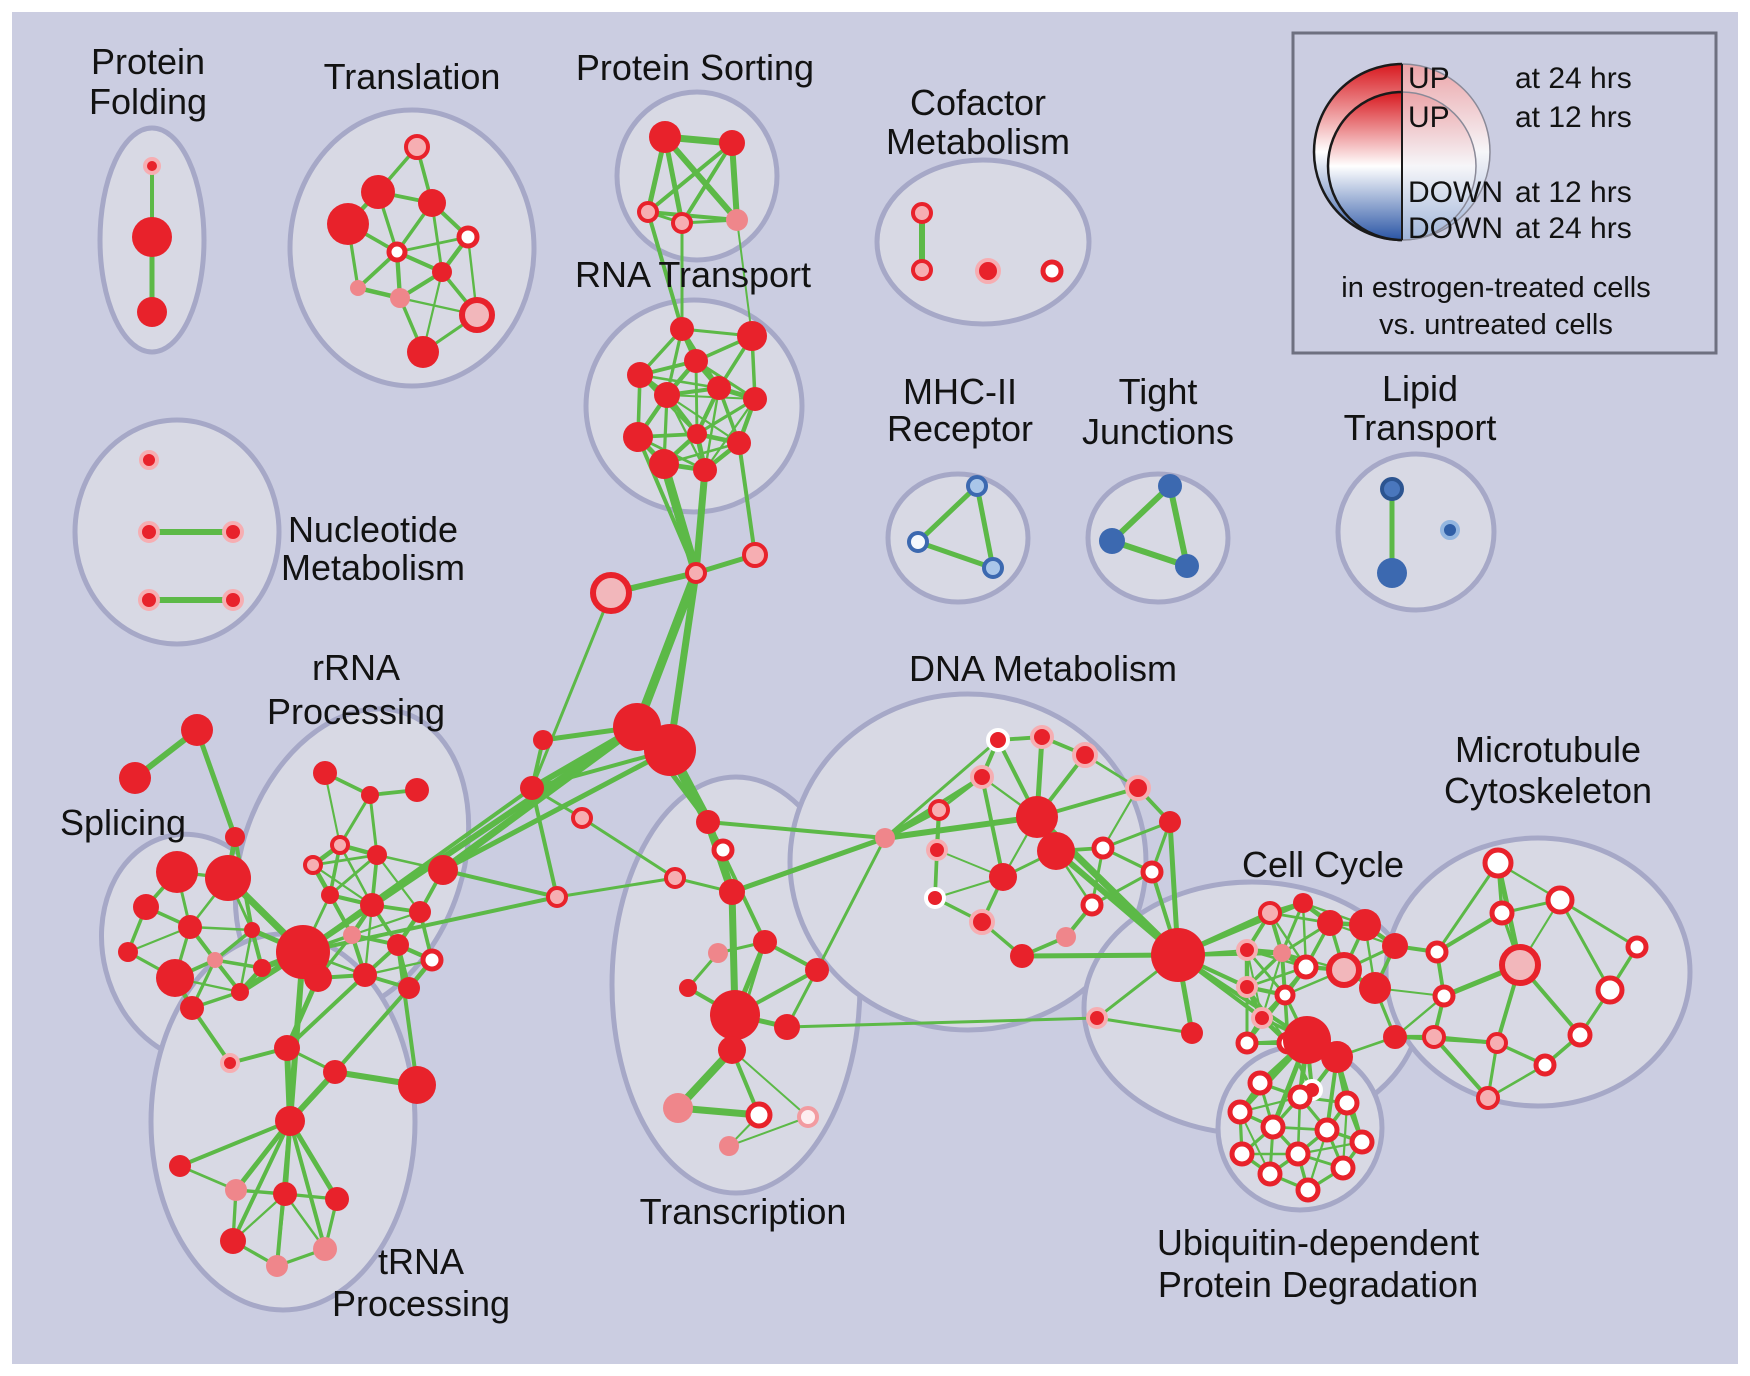  I want to click on legend-direction-label: UP, so click(1429, 78).